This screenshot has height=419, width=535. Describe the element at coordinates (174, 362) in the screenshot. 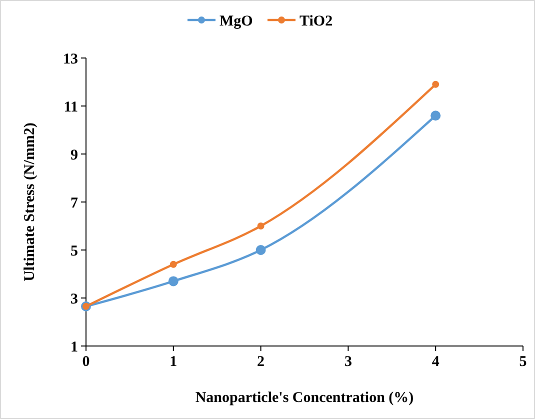

I see `x-tick-label: 1` at that location.